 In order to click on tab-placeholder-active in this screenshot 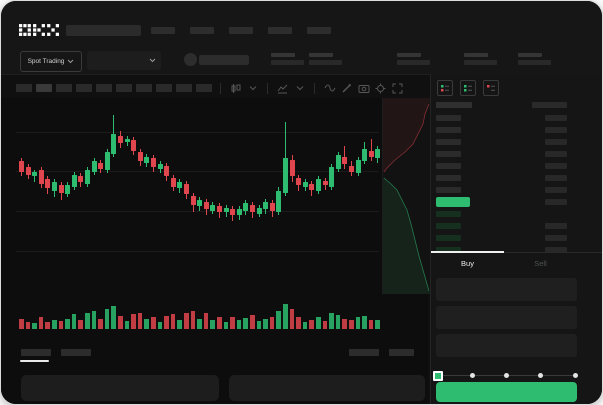, I will do `click(36, 352)`.